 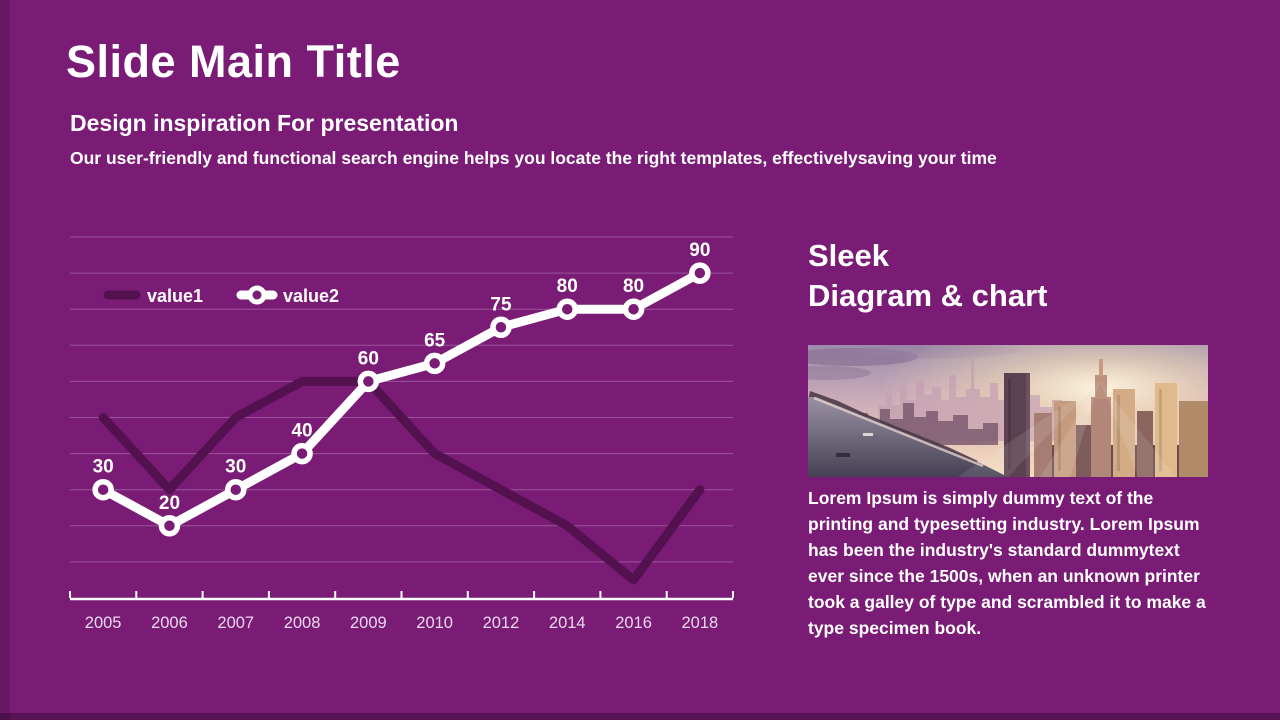 What do you see at coordinates (233, 61) in the screenshot?
I see `slide-title: Slide Main Title` at bounding box center [233, 61].